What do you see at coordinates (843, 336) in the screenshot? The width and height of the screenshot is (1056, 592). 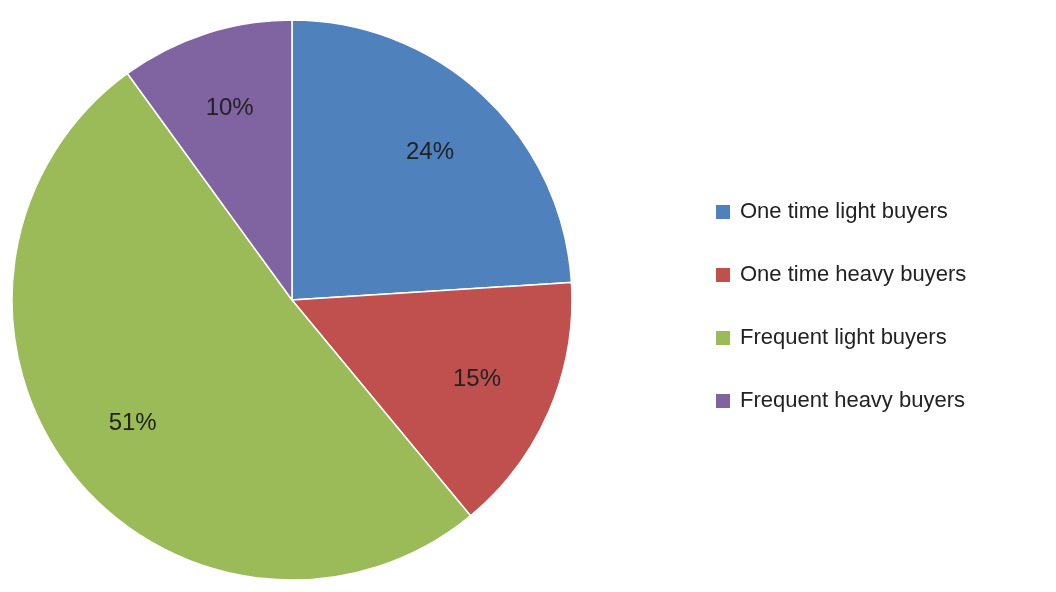 I see `legend-label: Frequent light buyers` at bounding box center [843, 336].